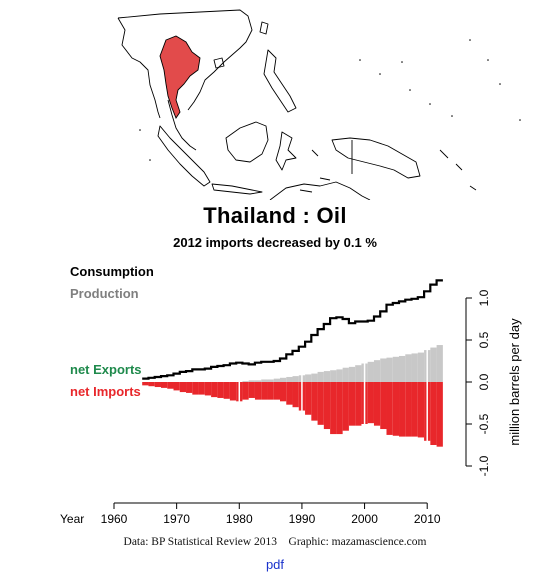  Describe the element at coordinates (292, 329) in the screenshot. I see `consumption-line` at that location.